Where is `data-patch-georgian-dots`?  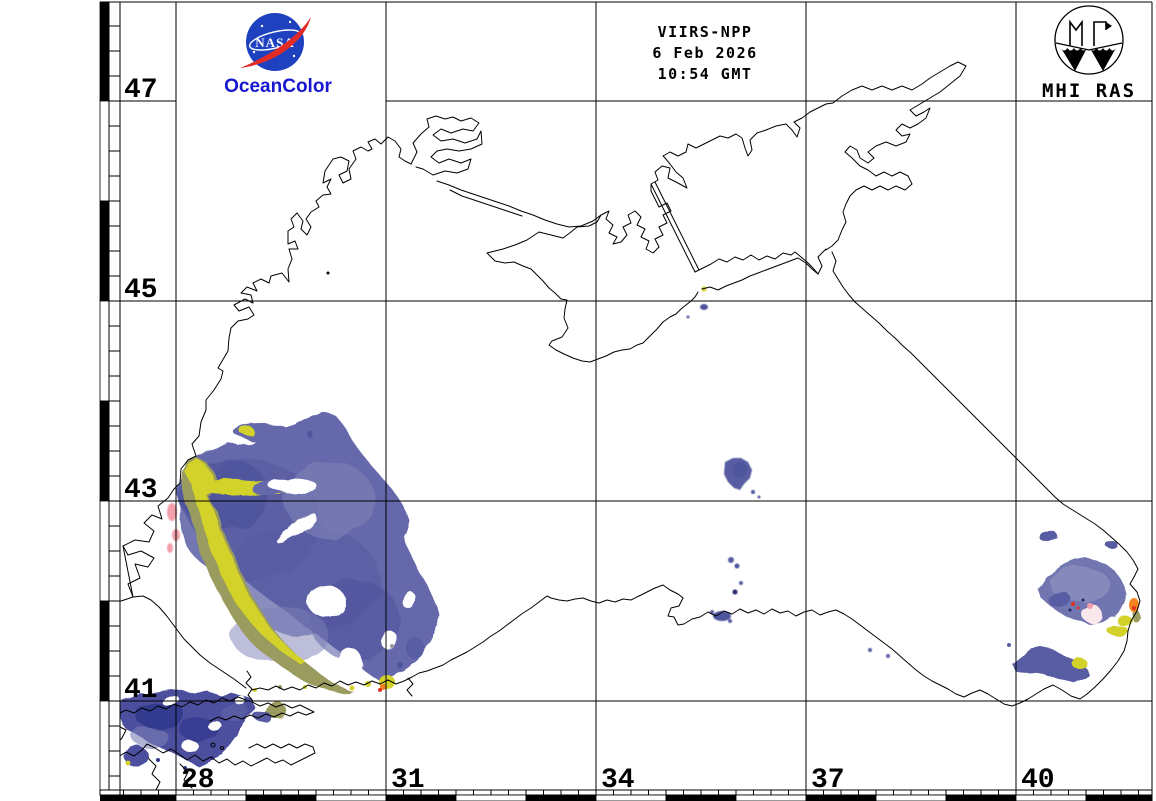
data-patch-georgian-dots is located at coordinates (1073, 622).